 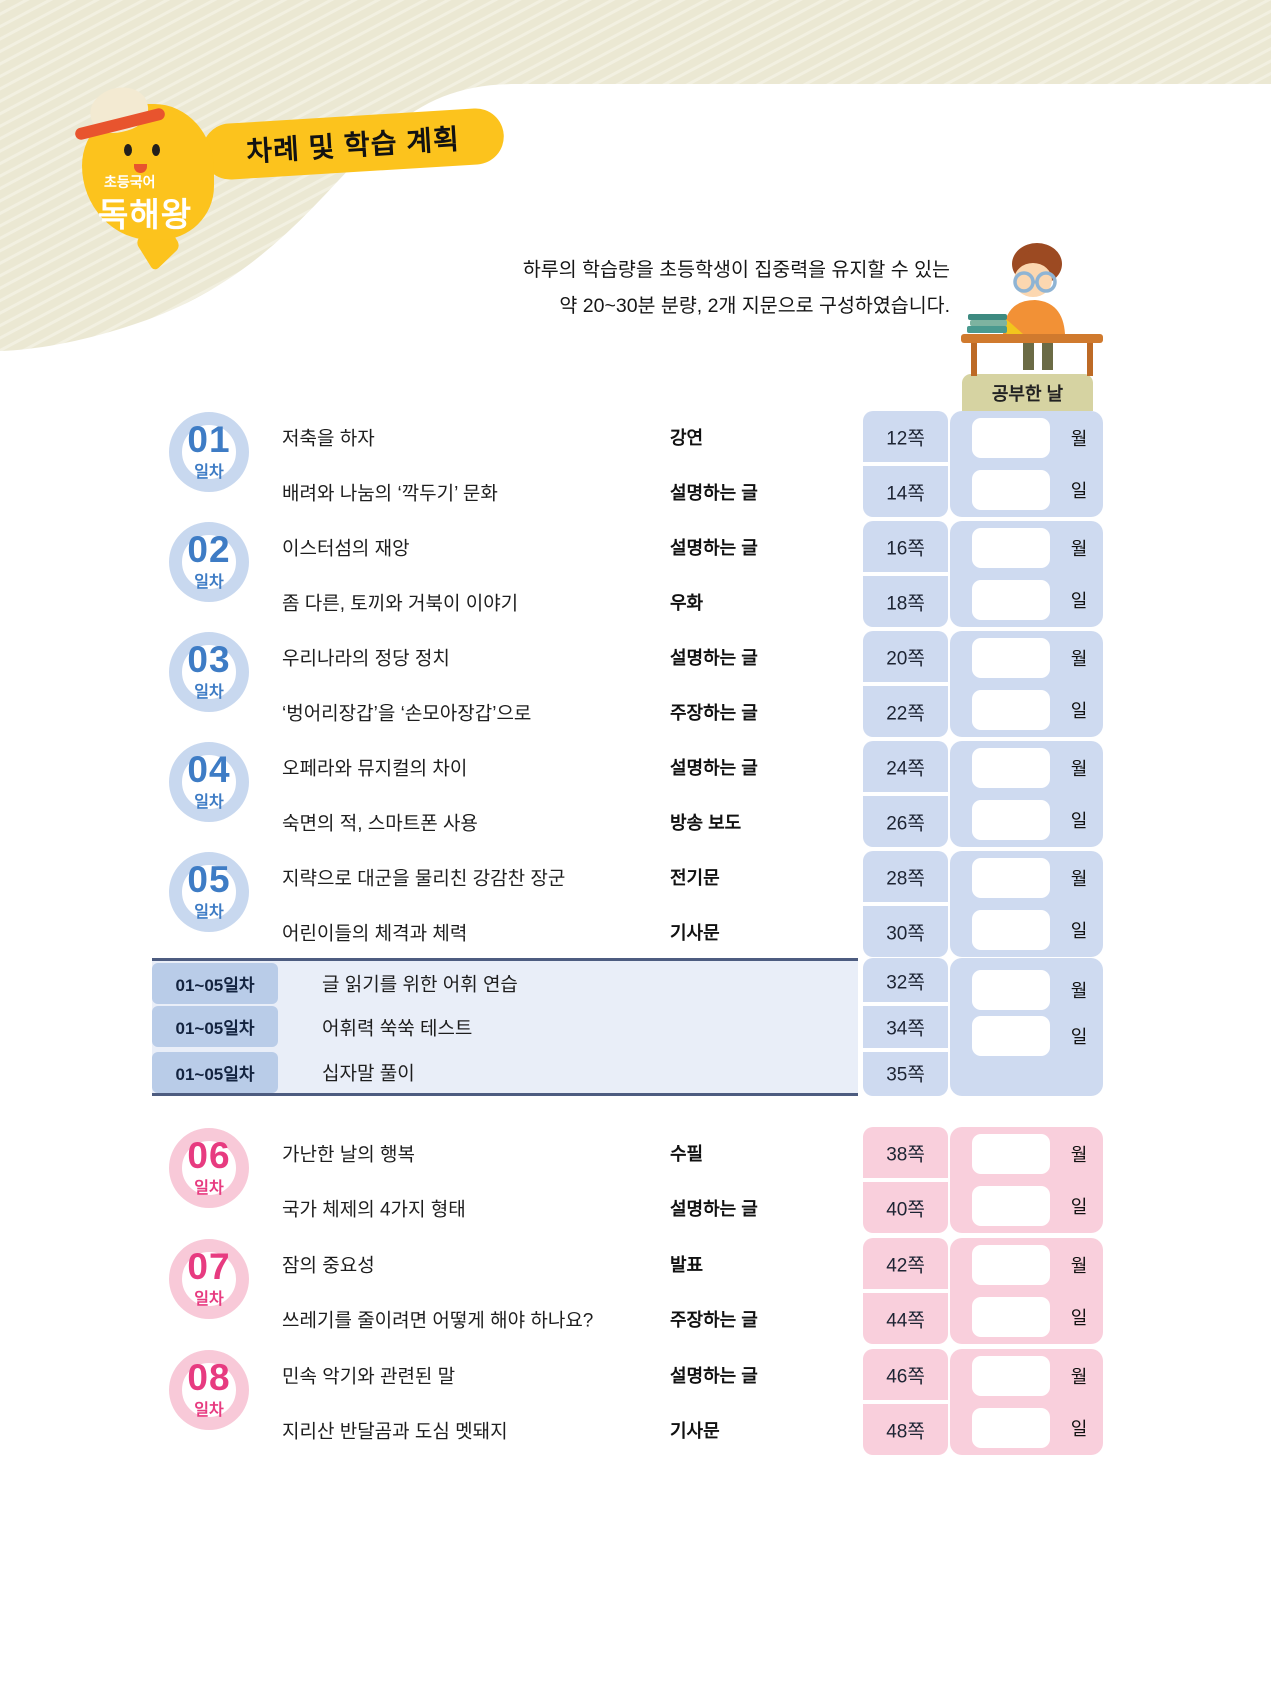 What do you see at coordinates (736, 270) in the screenshot?
I see `intro-line-1: 하루의 학습량을 초등학생이 집중력을 유지할 수 있는` at bounding box center [736, 270].